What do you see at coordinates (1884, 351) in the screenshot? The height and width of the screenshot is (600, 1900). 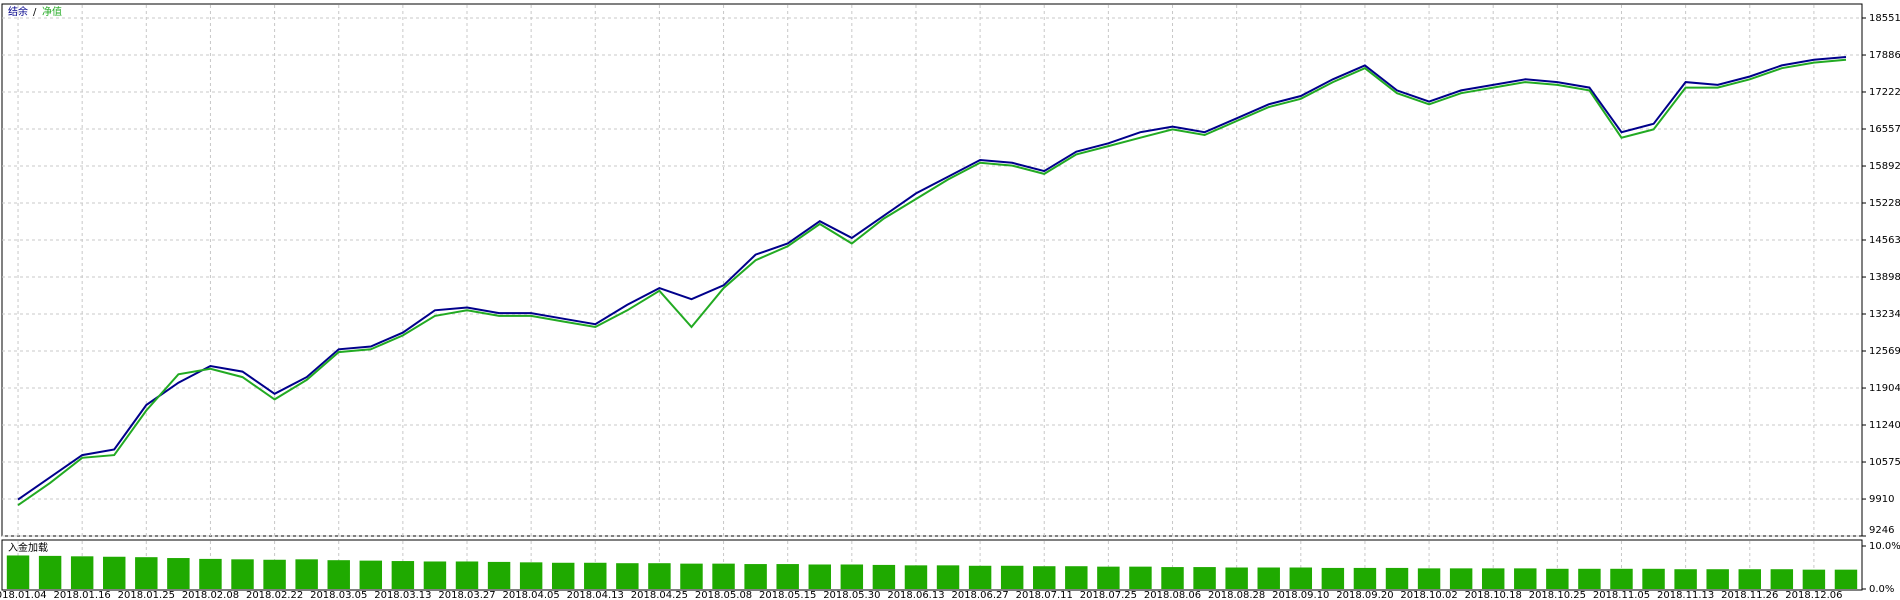 I see `y-tick-label: 12569` at bounding box center [1884, 351].